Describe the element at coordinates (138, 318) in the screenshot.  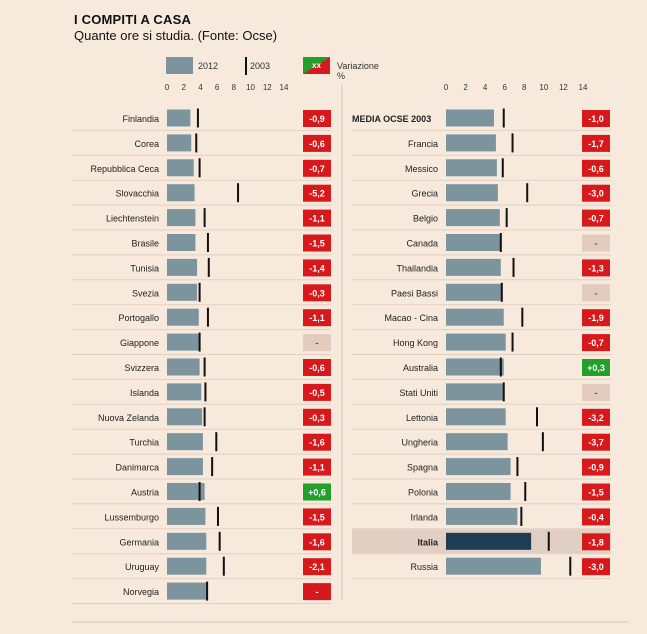
I see `left-category-label: Portogallo` at that location.